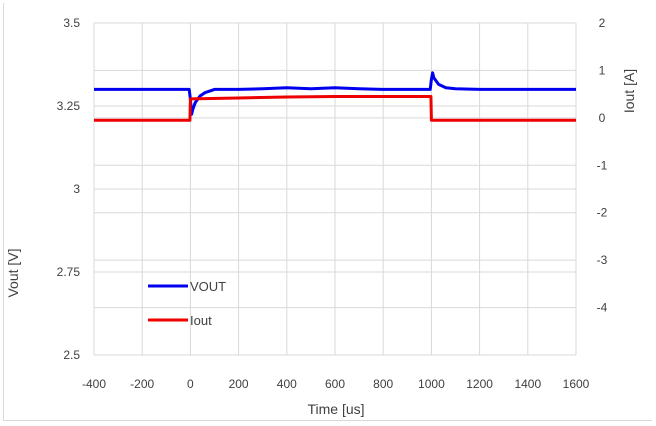  I want to click on x-tick-label: 400, so click(287, 384).